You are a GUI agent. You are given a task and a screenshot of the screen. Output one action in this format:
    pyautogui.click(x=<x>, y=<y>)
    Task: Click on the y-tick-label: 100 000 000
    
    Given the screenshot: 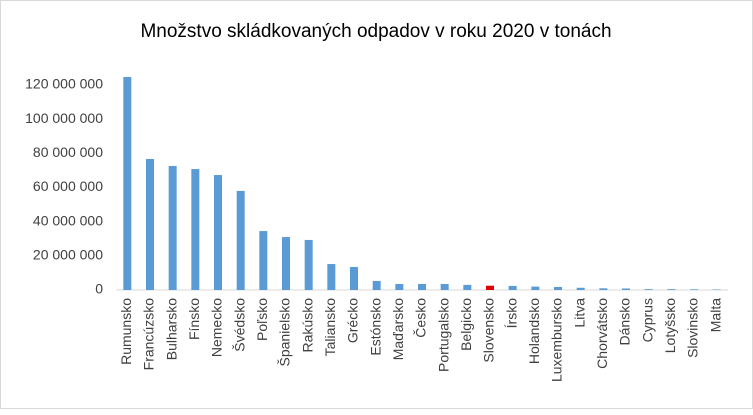 What is the action you would take?
    pyautogui.click(x=64, y=118)
    